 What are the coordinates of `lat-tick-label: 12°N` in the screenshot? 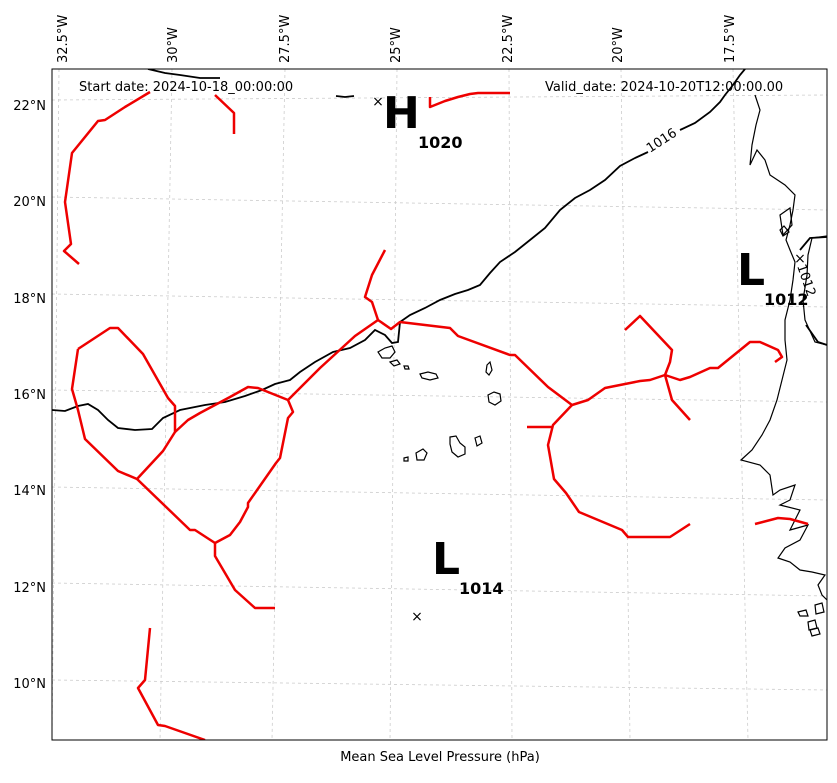 It's located at (29, 588).